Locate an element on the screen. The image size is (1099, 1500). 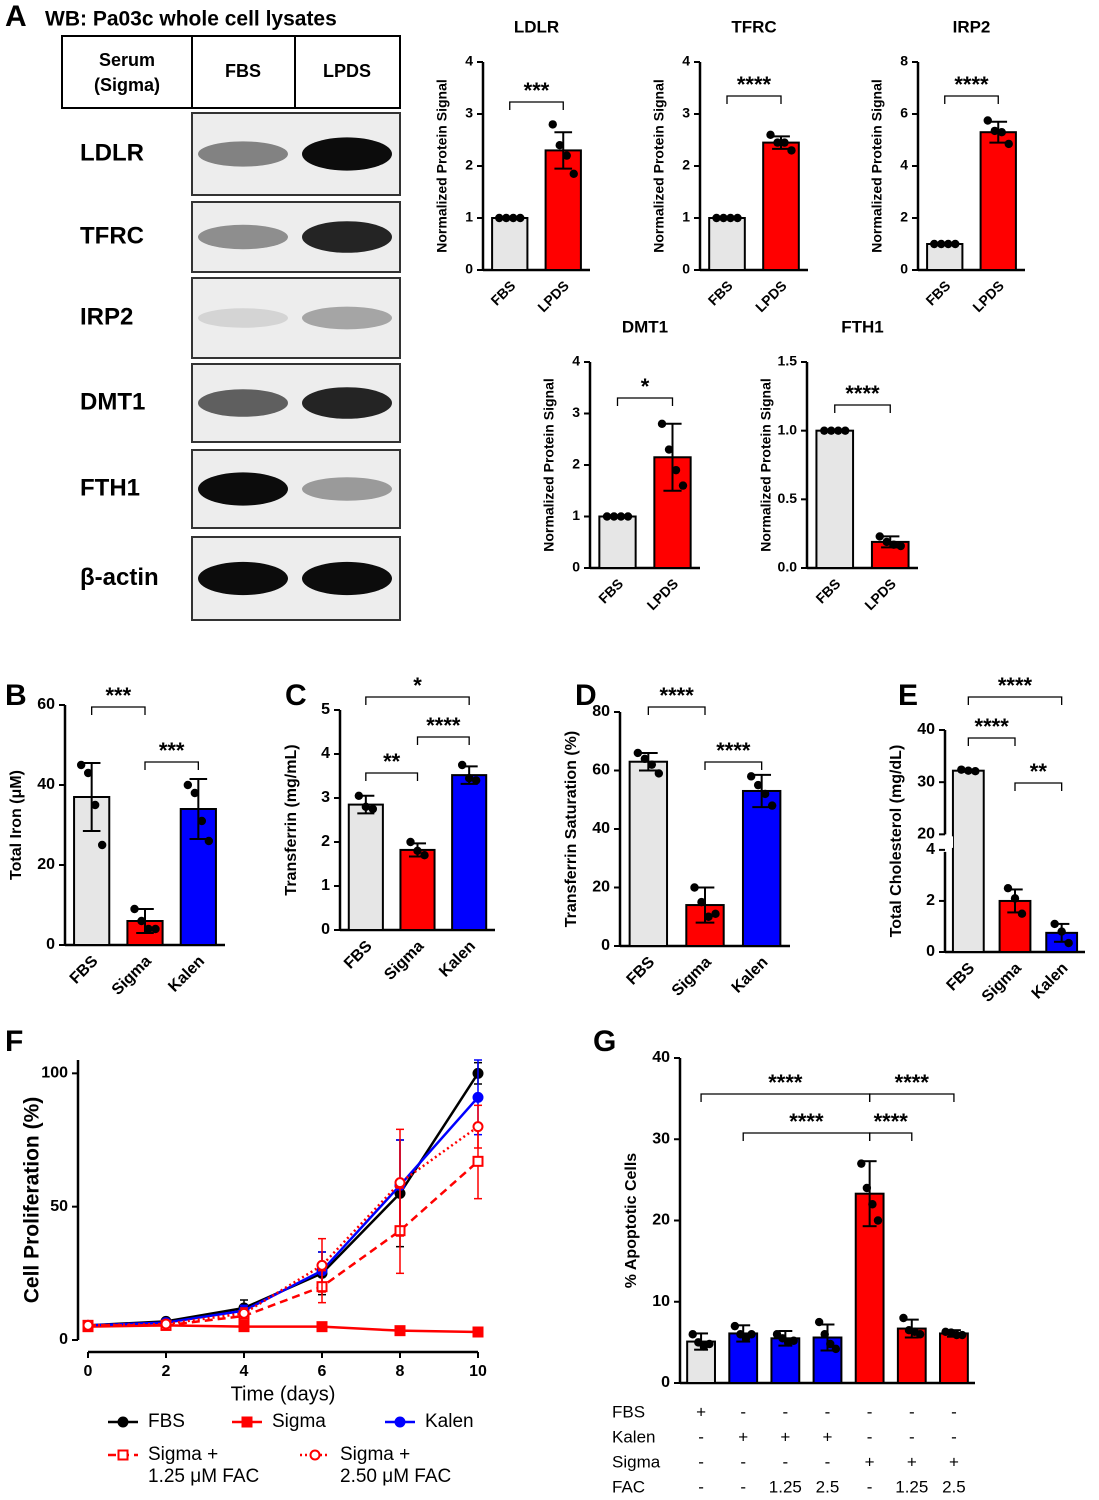
chart-title: DMT1 is located at coordinates (645, 326).